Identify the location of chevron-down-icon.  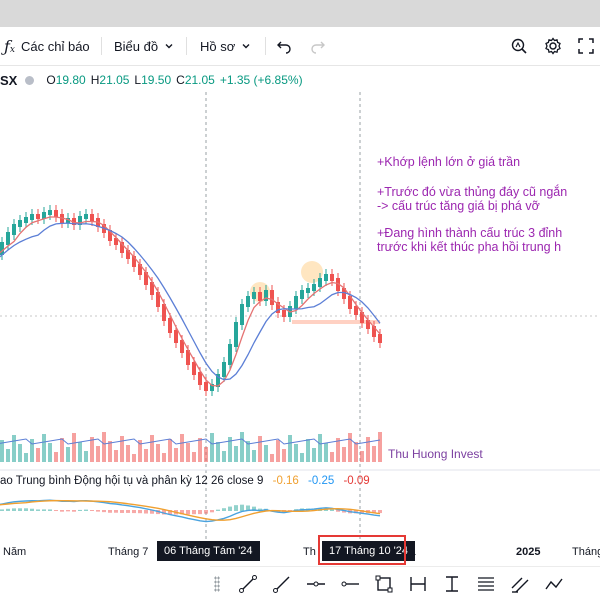
(246, 46).